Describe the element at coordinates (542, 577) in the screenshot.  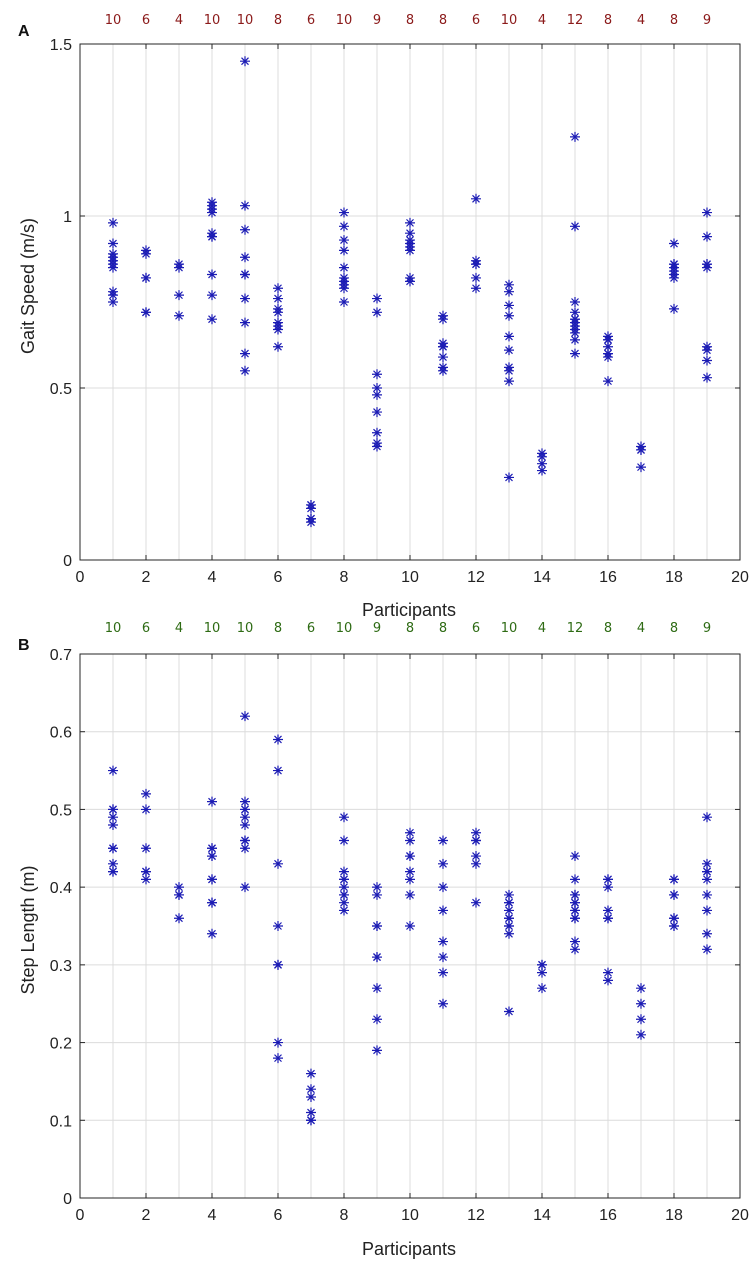
I see `x-tick-label: 14` at that location.